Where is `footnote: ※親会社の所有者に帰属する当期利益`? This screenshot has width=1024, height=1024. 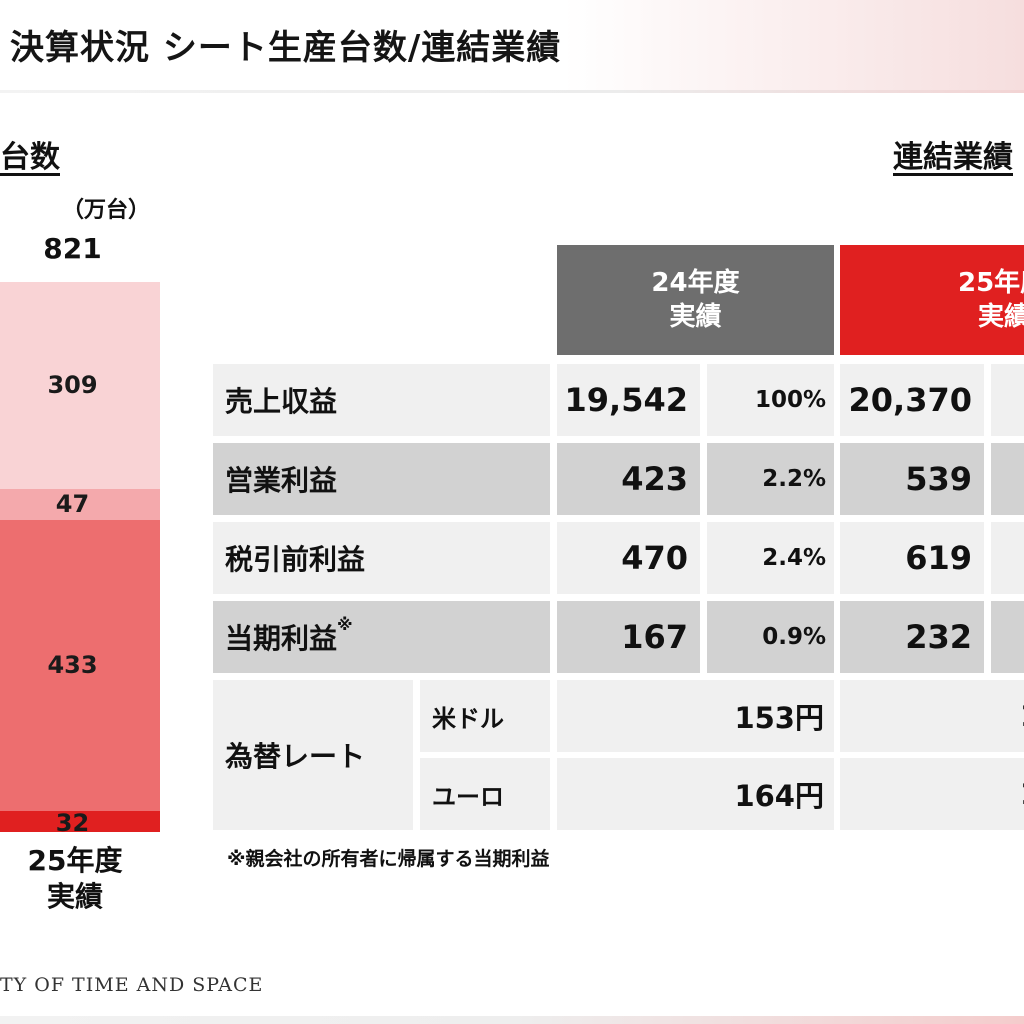
footnote: ※親会社の所有者に帰属する当期利益 is located at coordinates (388, 859).